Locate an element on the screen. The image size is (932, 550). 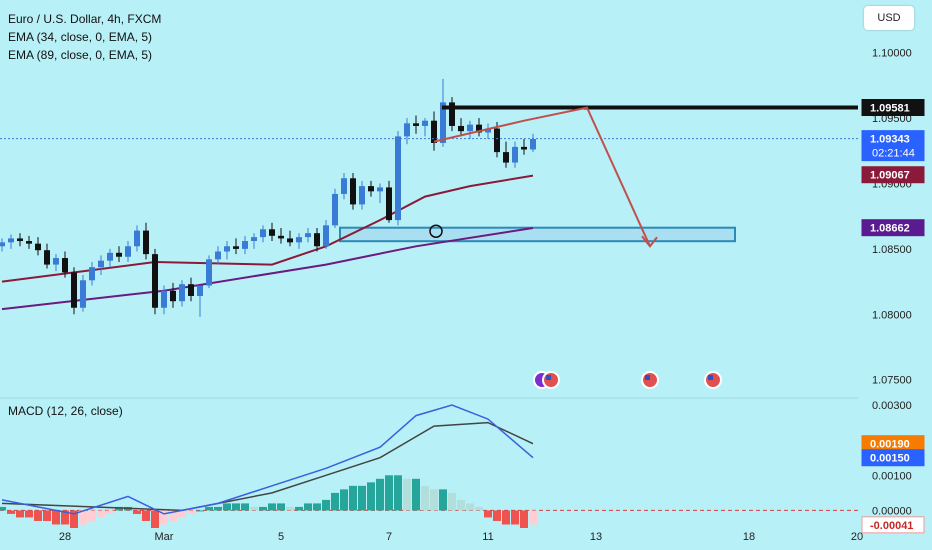
support-zone-rect is located at coordinates (537, 234).